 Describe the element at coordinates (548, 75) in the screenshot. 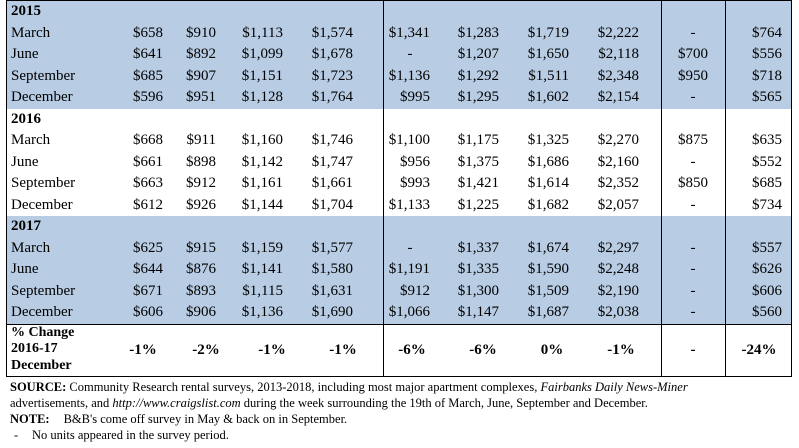

I see `table-cell: $1,511` at that location.